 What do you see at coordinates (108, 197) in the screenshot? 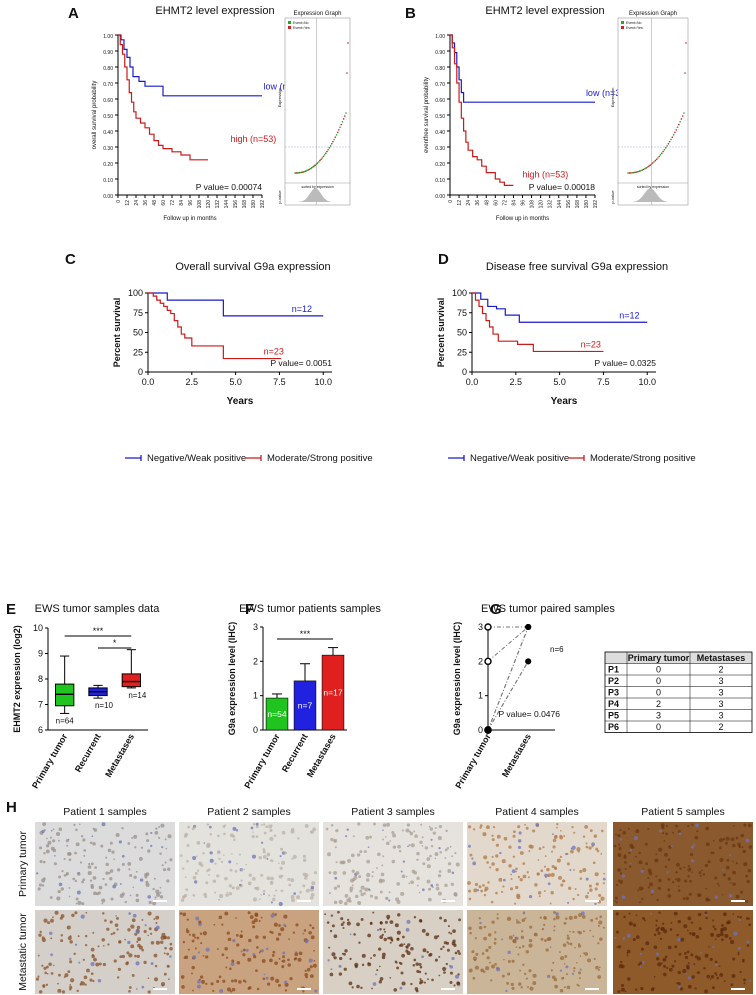
I see `y-tick-label: 0.00` at bounding box center [108, 197].